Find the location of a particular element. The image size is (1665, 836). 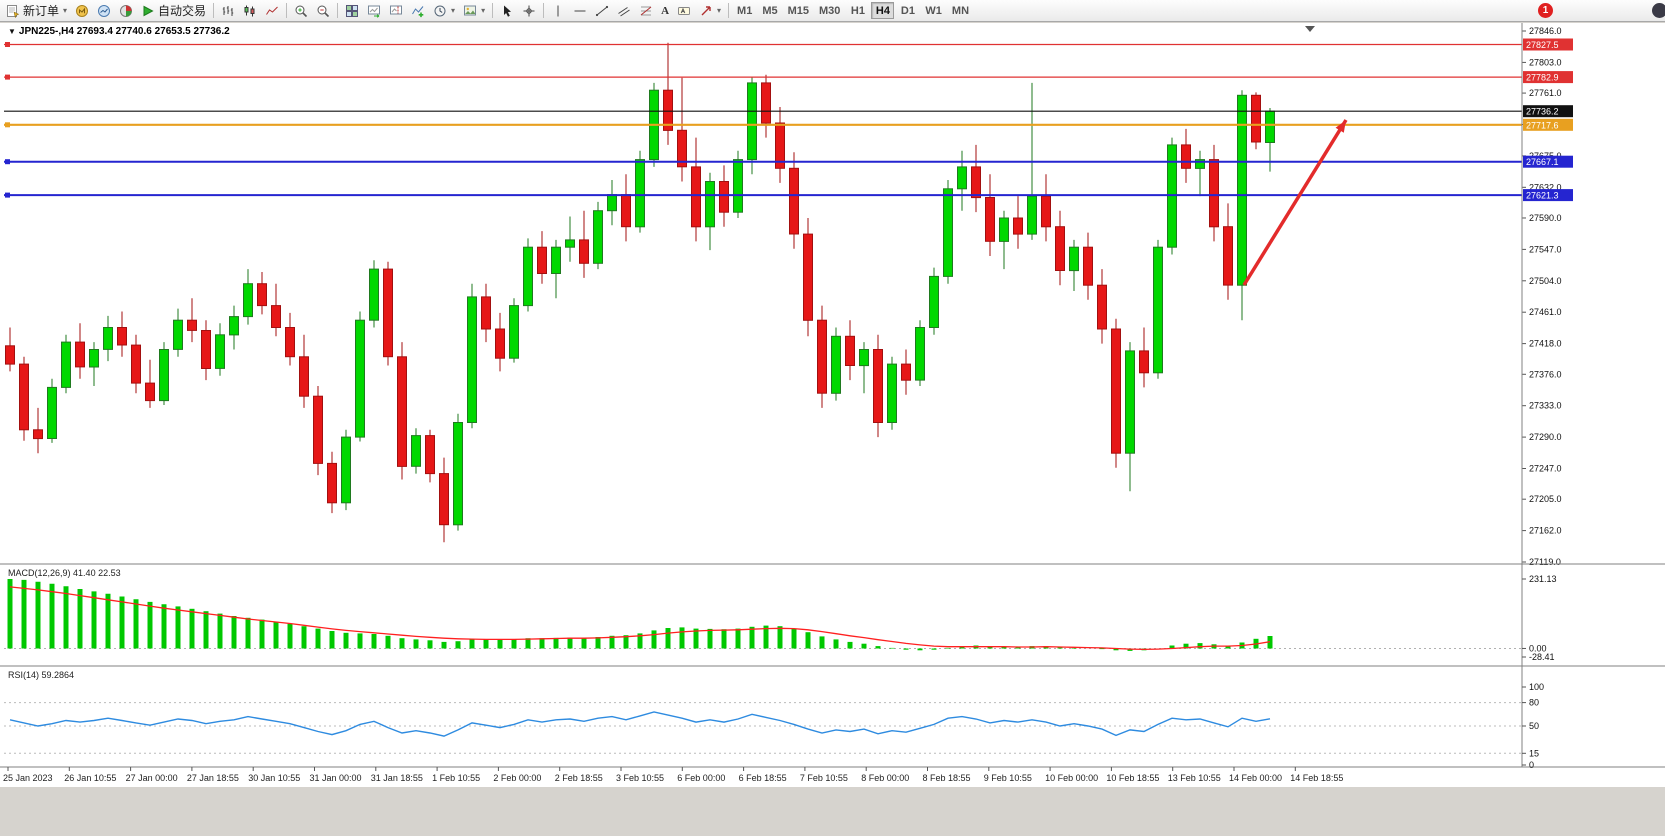

periods-button: ▾ is located at coordinates (444, 10).